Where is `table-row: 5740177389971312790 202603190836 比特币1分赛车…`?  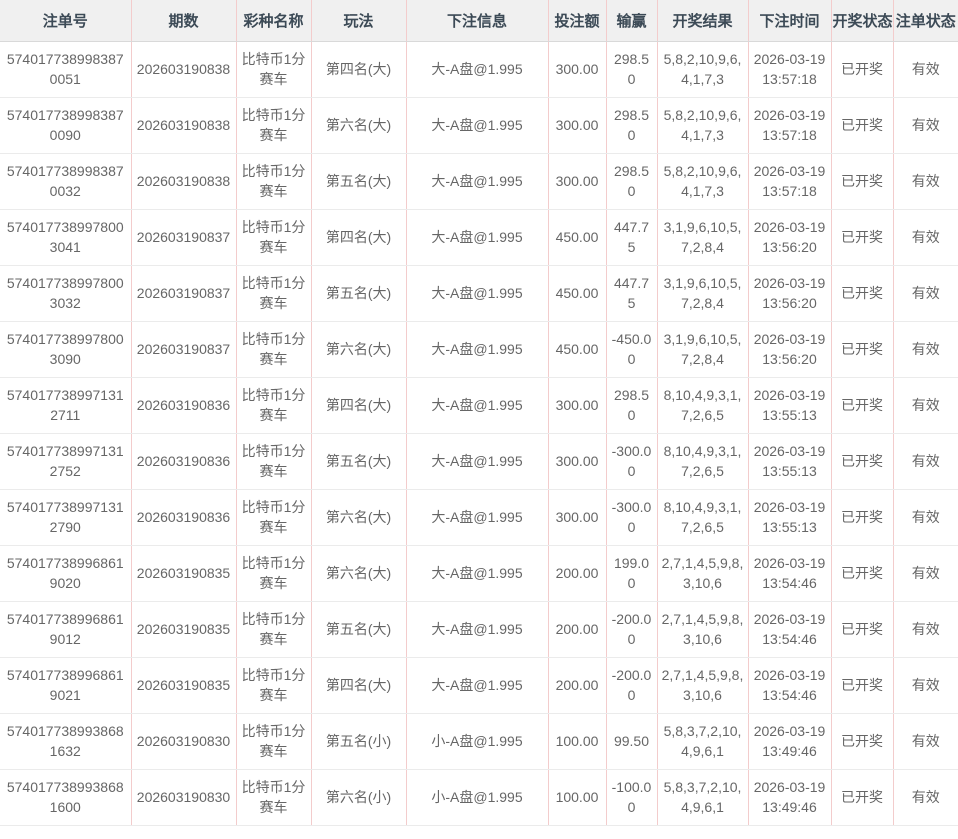 table-row: 5740177389971312790 202603190836 比特币1分赛车… is located at coordinates (479, 517).